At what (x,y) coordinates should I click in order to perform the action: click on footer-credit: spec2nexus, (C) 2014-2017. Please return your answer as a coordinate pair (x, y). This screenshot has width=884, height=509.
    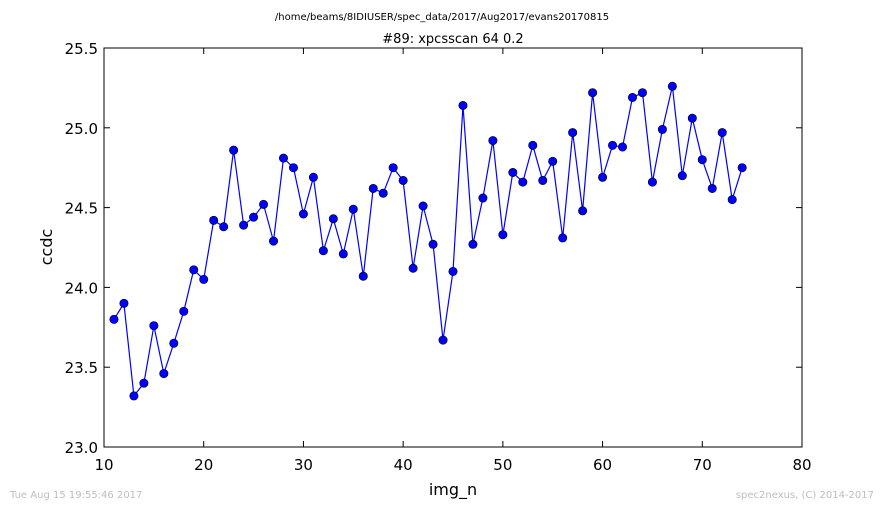
    Looking at the image, I should click on (804, 495).